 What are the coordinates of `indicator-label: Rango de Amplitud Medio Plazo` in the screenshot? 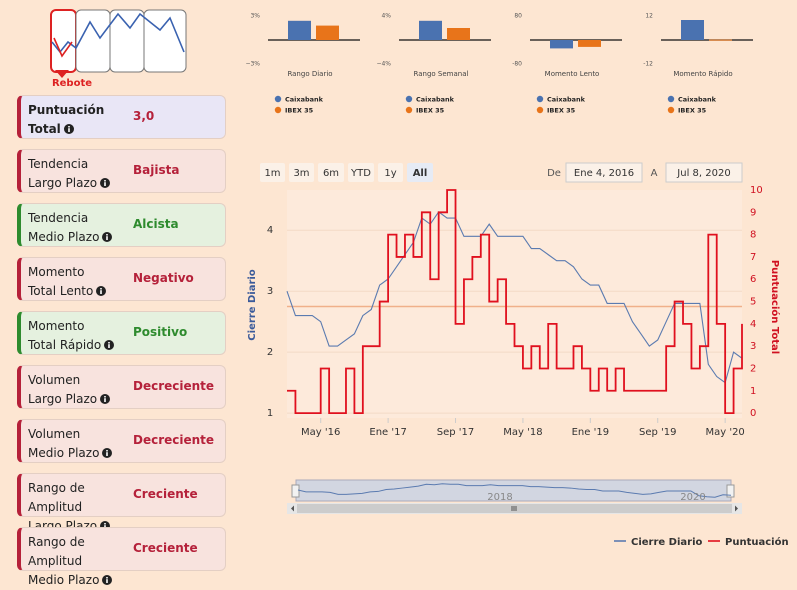 It's located at (84, 561).